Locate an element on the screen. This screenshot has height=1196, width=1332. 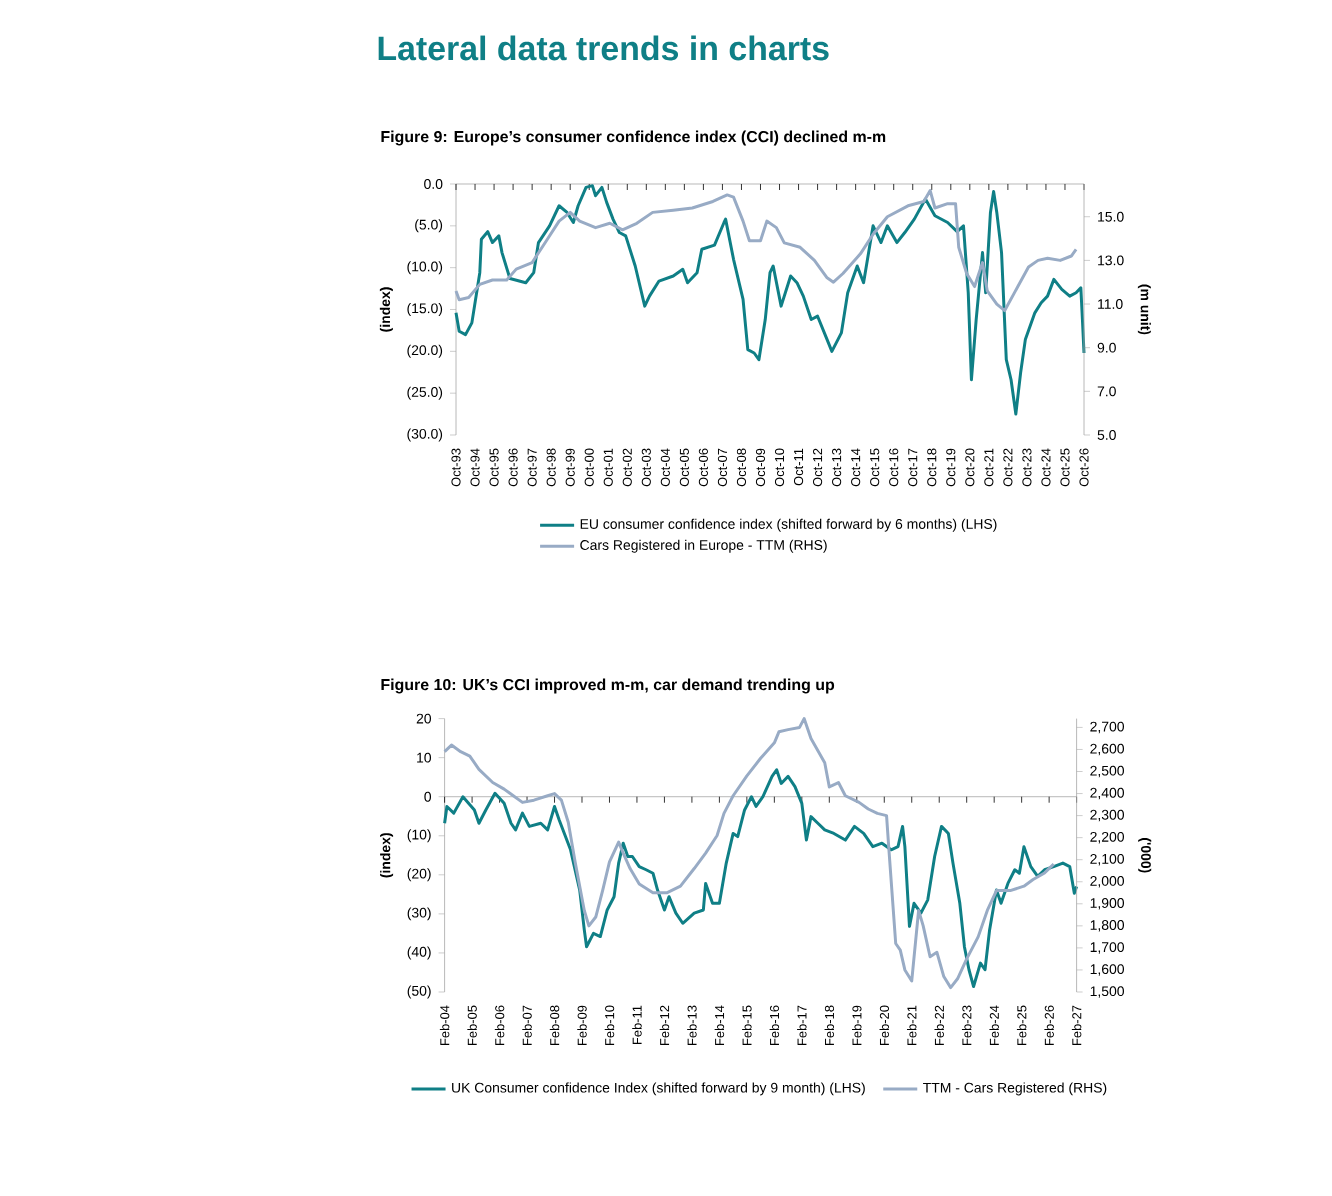
chart-title: Lateral data trends in charts is located at coordinates (603, 48).